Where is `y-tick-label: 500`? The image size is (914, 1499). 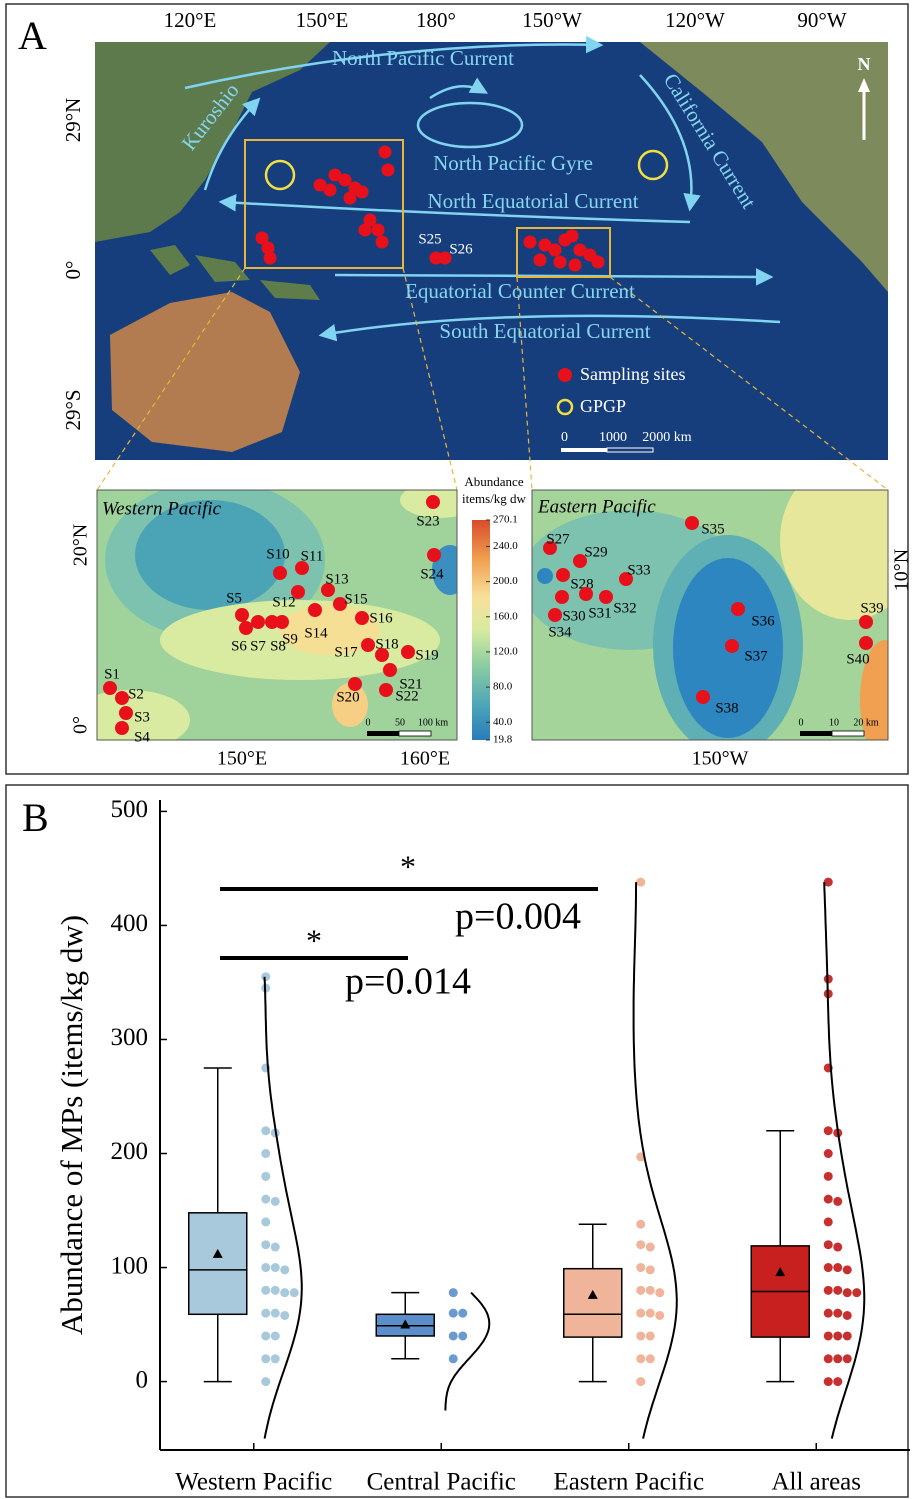 y-tick-label: 500 is located at coordinates (130, 809).